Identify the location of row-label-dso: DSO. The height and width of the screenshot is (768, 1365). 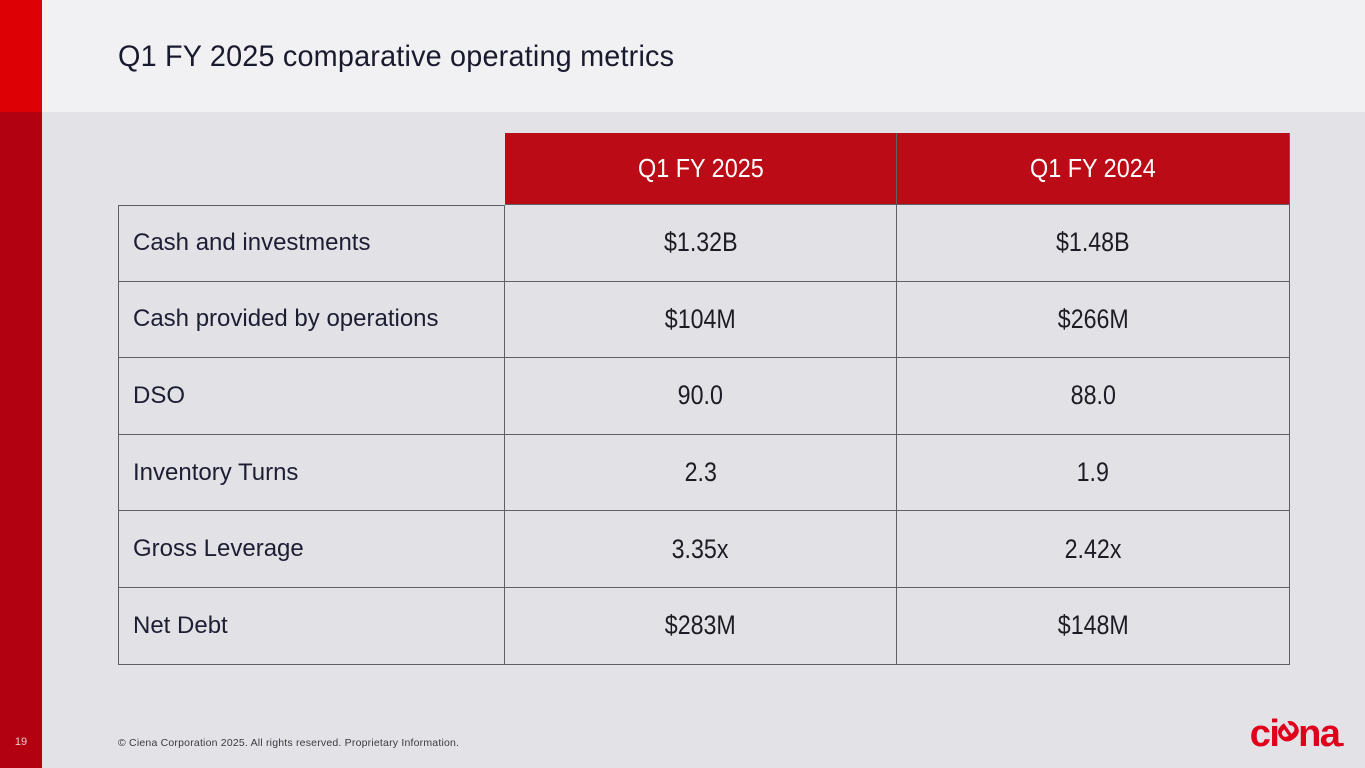
(311, 396).